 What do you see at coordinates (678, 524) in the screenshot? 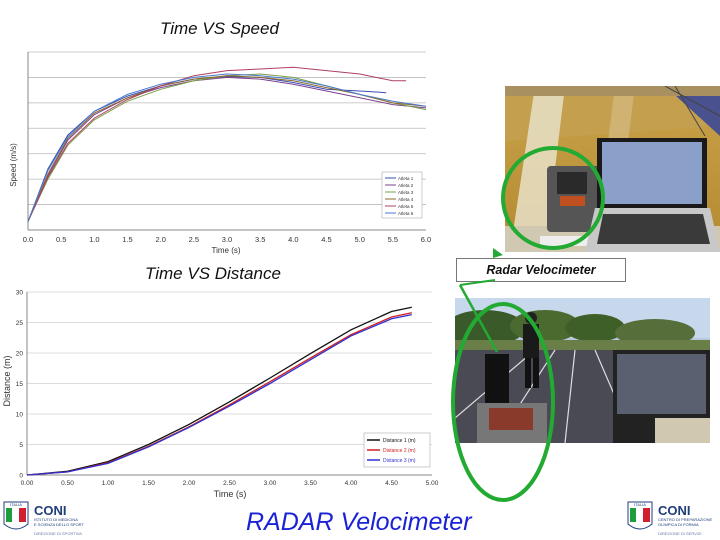
I see `logo-right-line2: OLIMPICA DI FORMIA` at bounding box center [678, 524].